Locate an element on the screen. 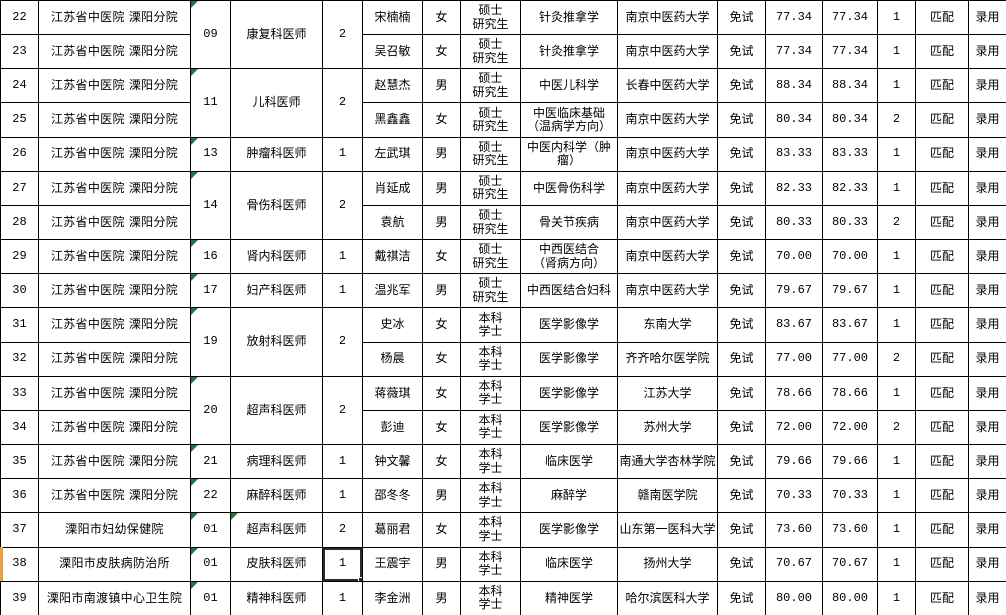 This screenshot has width=1006, height=615. cell-school: 南通大学杏林学院 is located at coordinates (667, 462).